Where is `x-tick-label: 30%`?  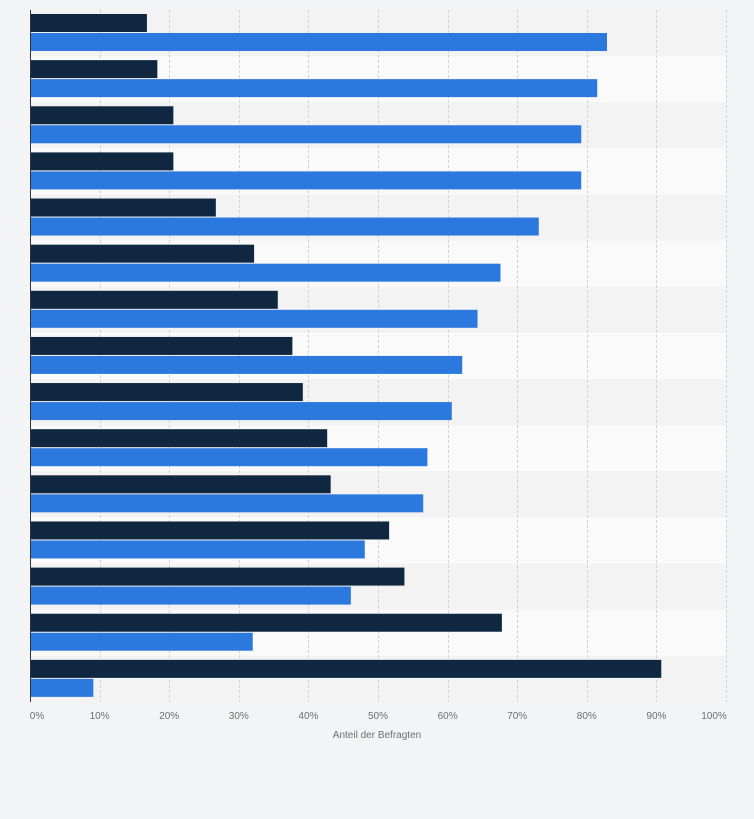 x-tick-label: 30% is located at coordinates (239, 716).